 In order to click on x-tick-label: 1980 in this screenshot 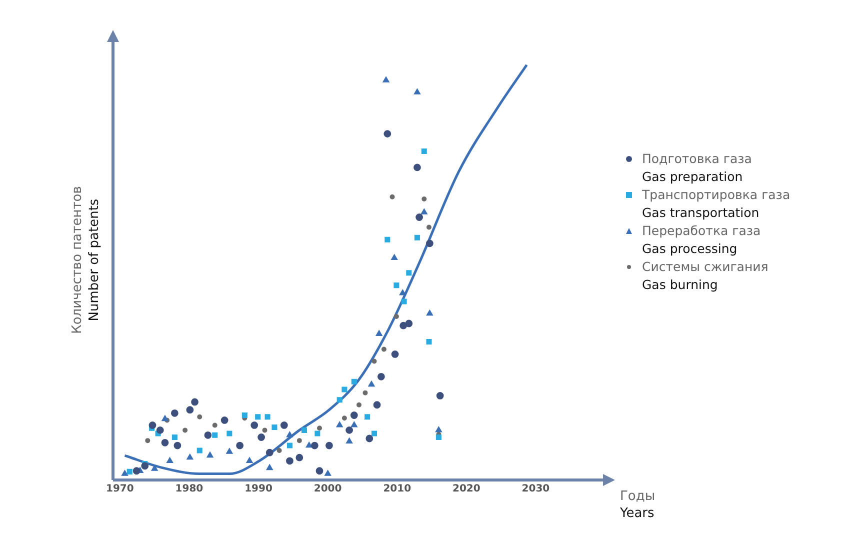, I will do `click(189, 489)`.